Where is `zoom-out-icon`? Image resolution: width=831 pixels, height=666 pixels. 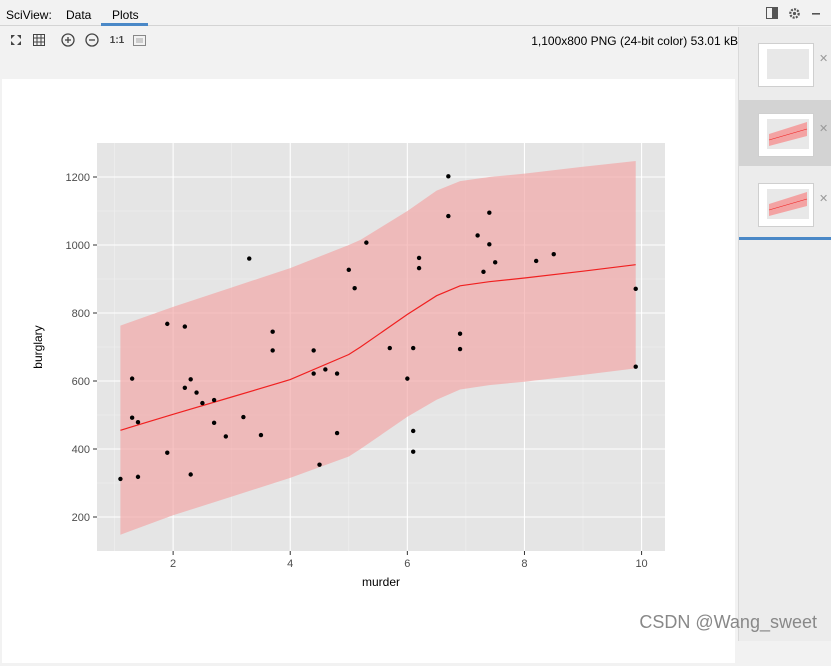 zoom-out-icon is located at coordinates (92, 40).